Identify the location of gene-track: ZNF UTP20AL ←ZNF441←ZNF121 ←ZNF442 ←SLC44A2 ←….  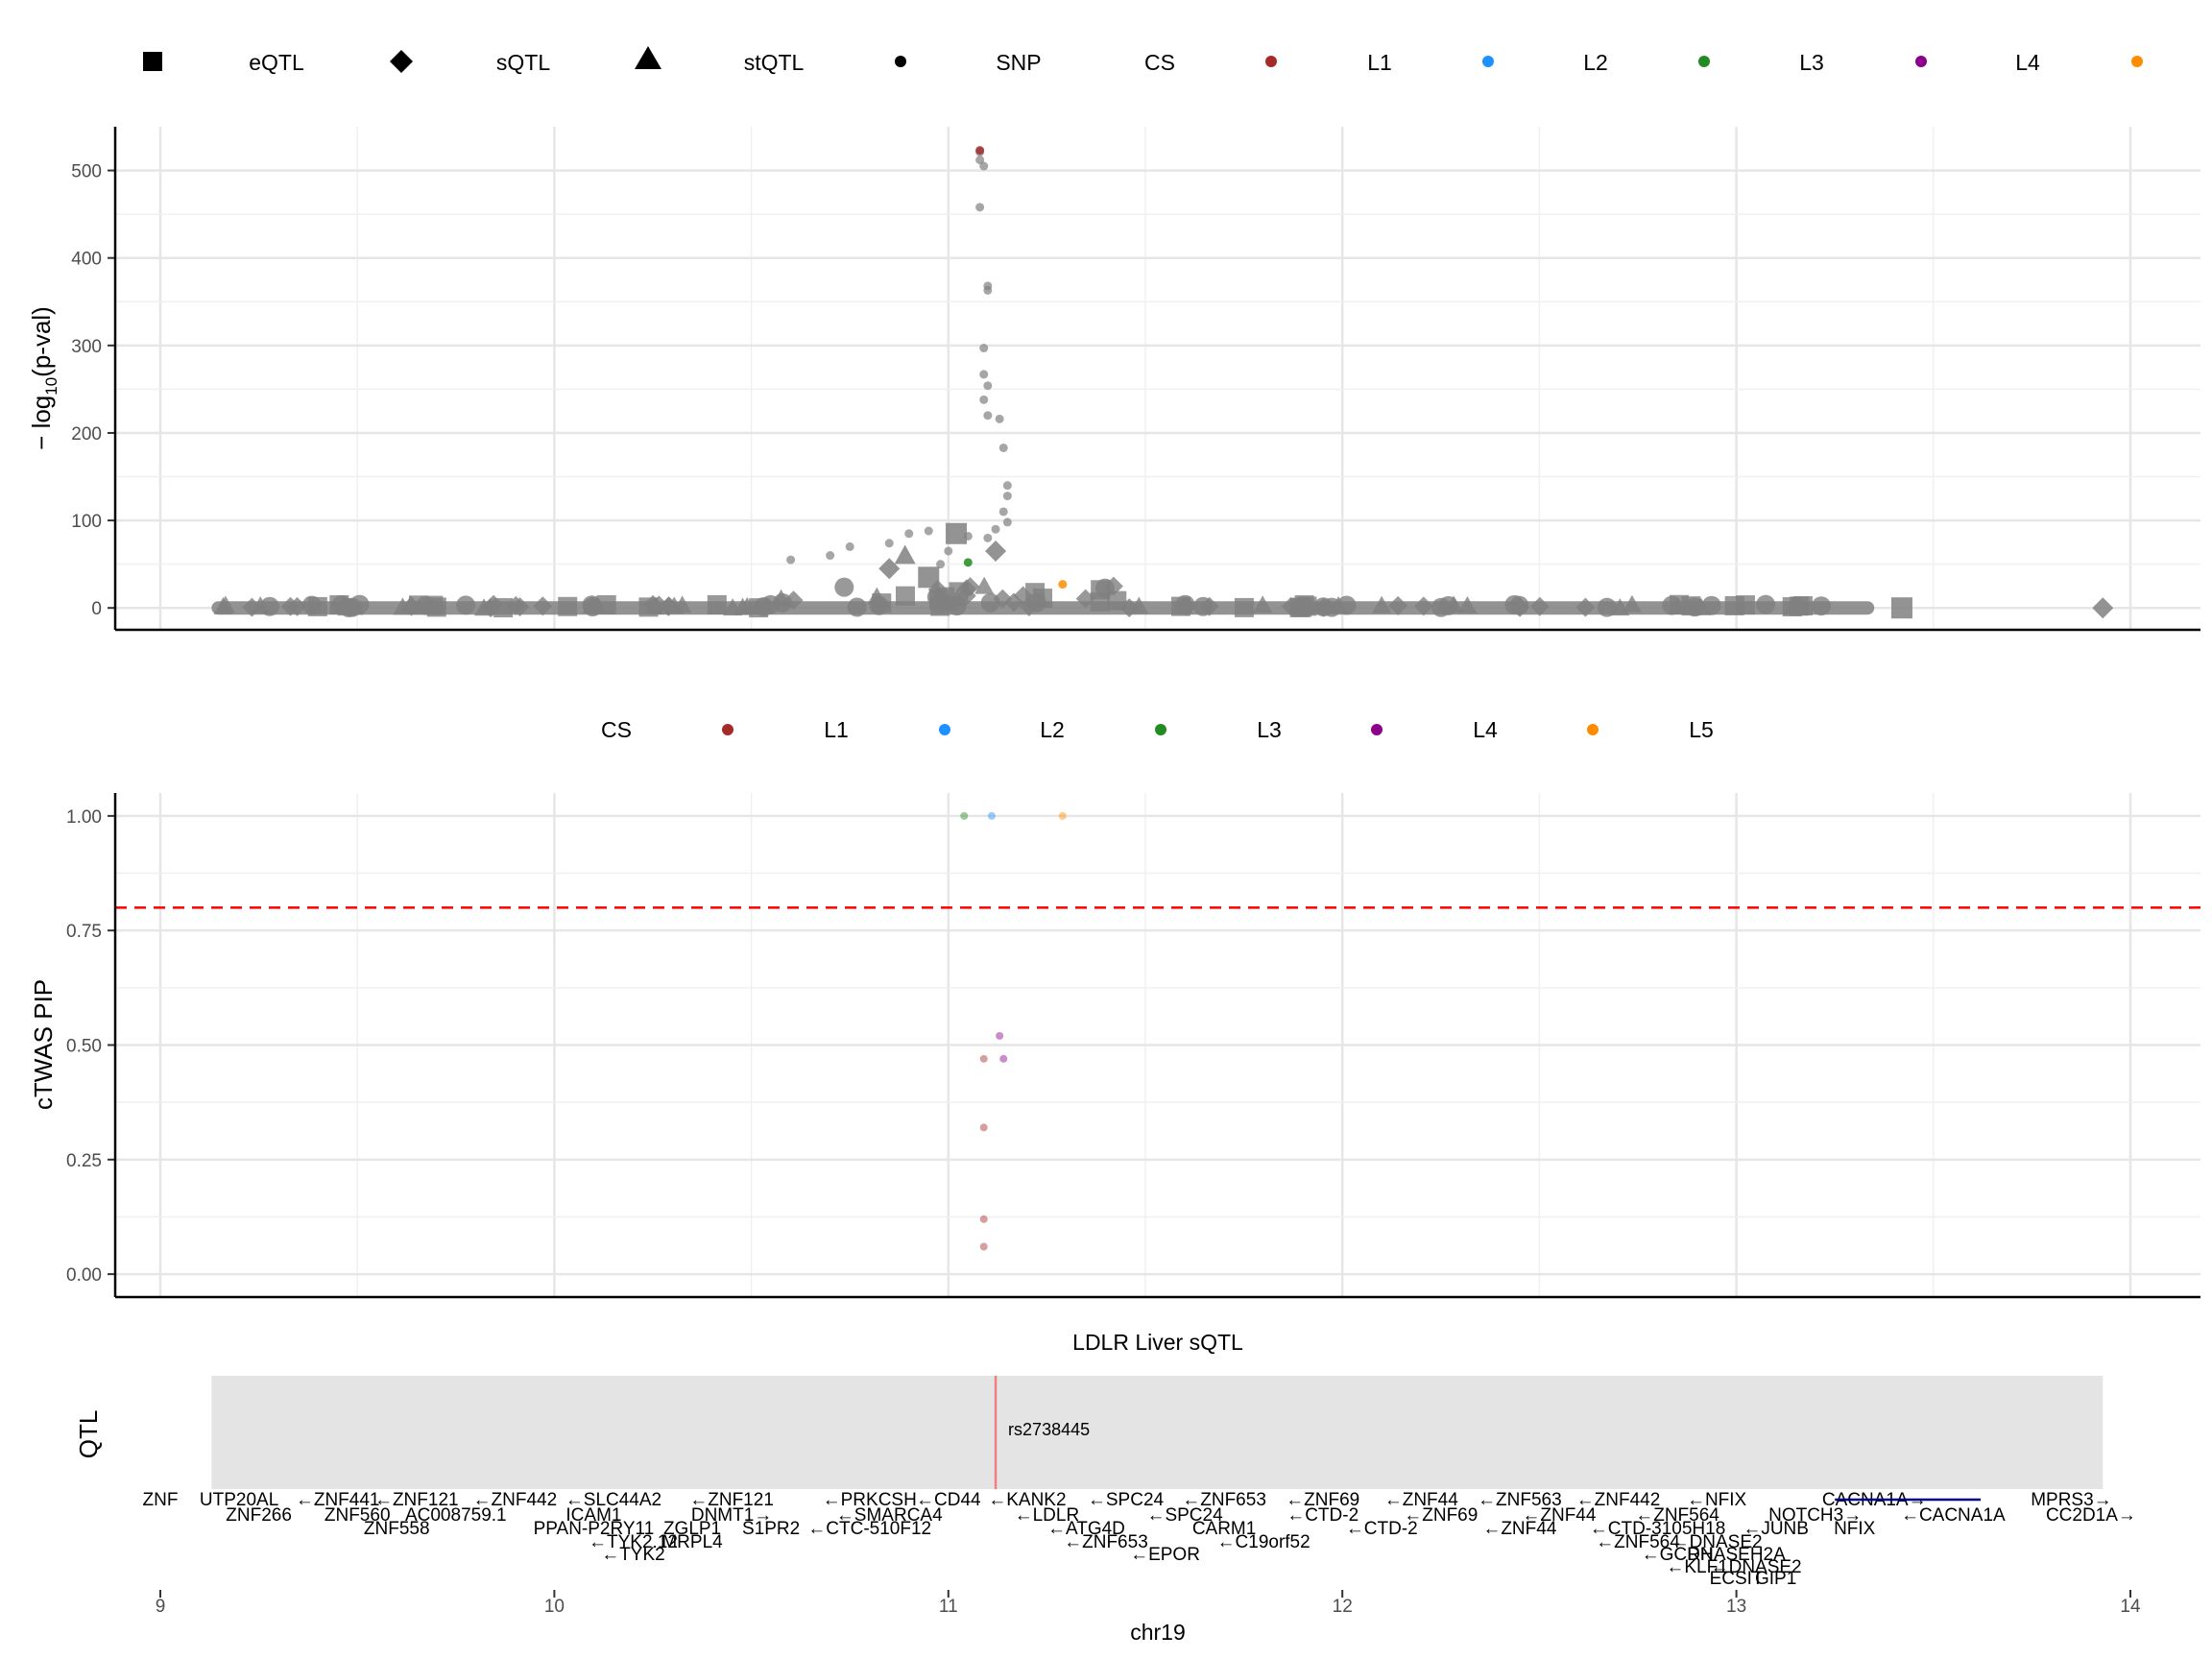
(1139, 1540).